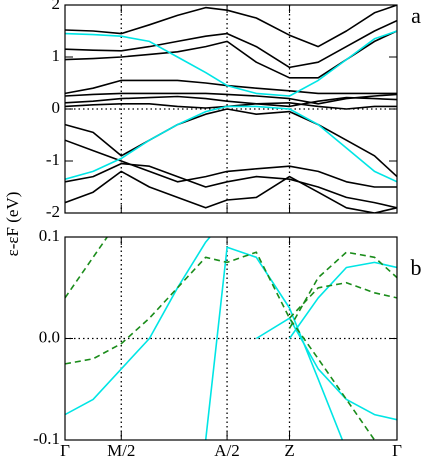 The height and width of the screenshot is (464, 436). I want to click on y-tick-label: 0, so click(56, 107).